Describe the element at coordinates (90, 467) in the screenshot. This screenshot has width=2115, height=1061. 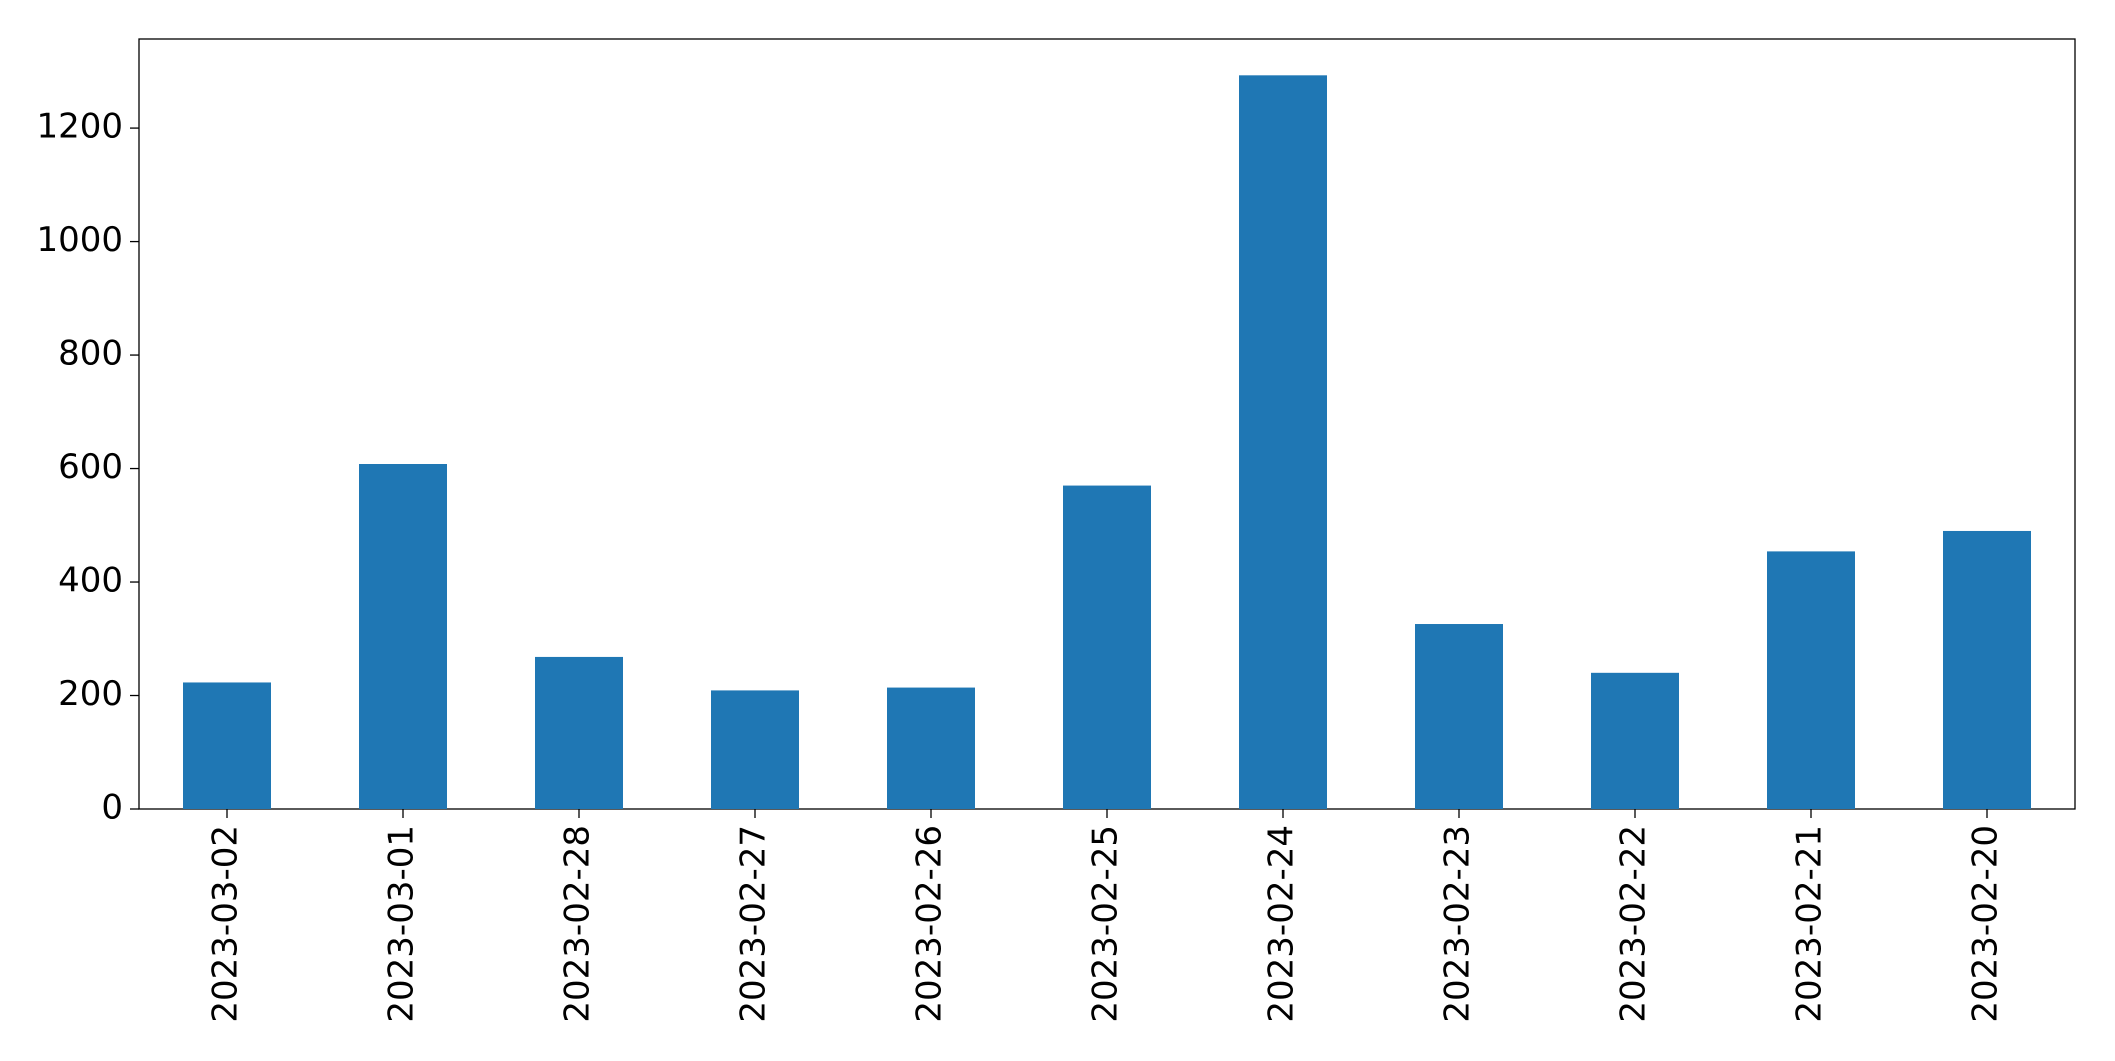
I see `y-tick-label: 600` at that location.